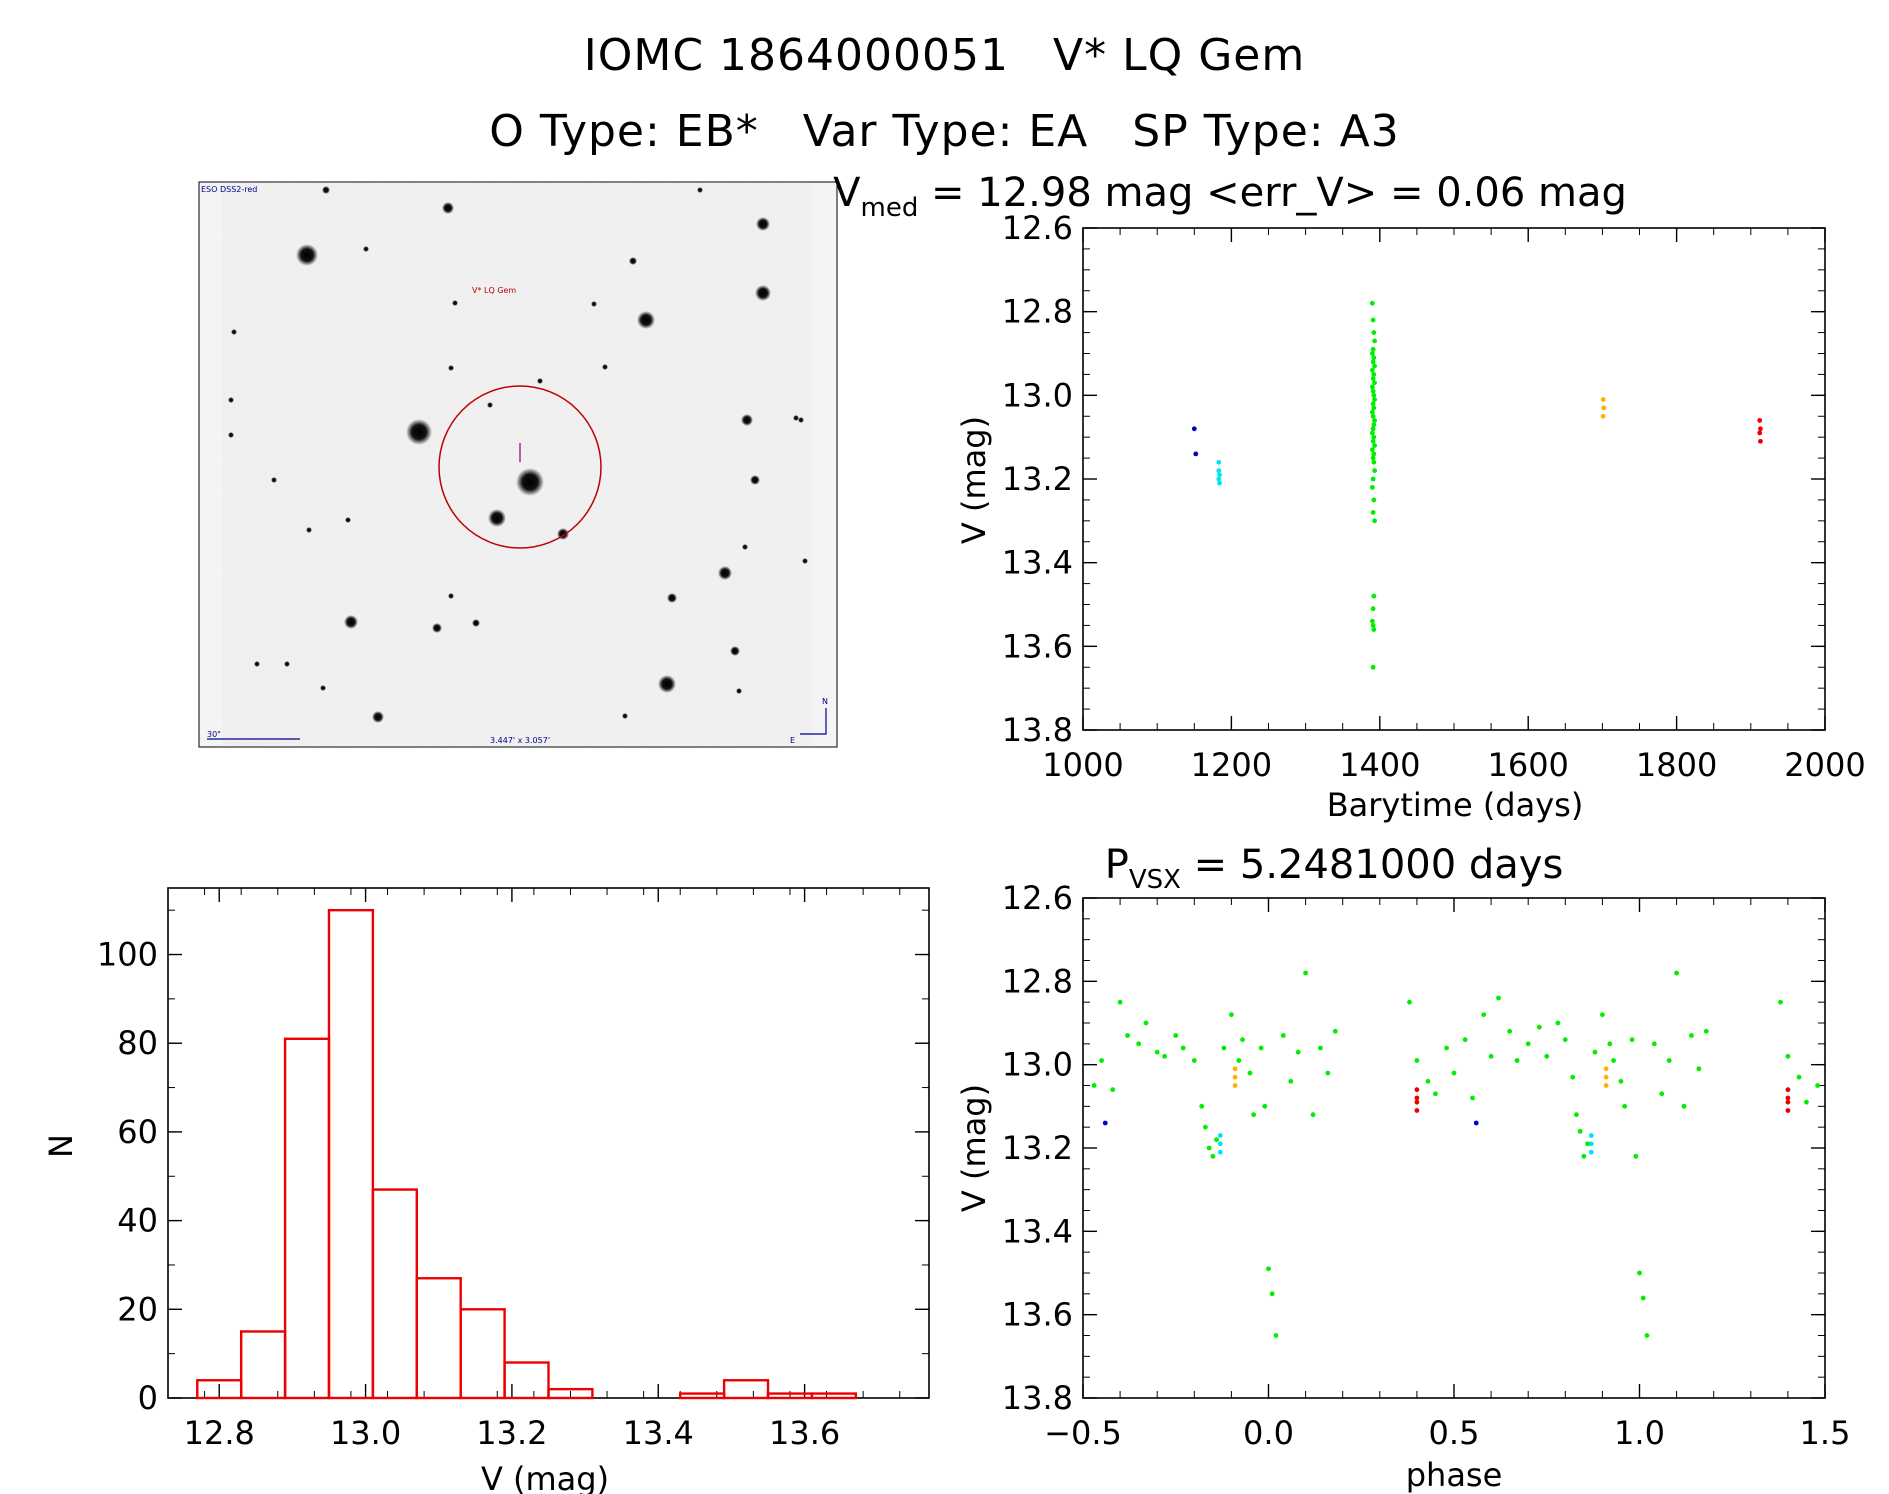 The height and width of the screenshot is (1494, 1889). Describe the element at coordinates (1037, 312) in the screenshot. I see `light-curve-ytick-label: 12.8` at that location.